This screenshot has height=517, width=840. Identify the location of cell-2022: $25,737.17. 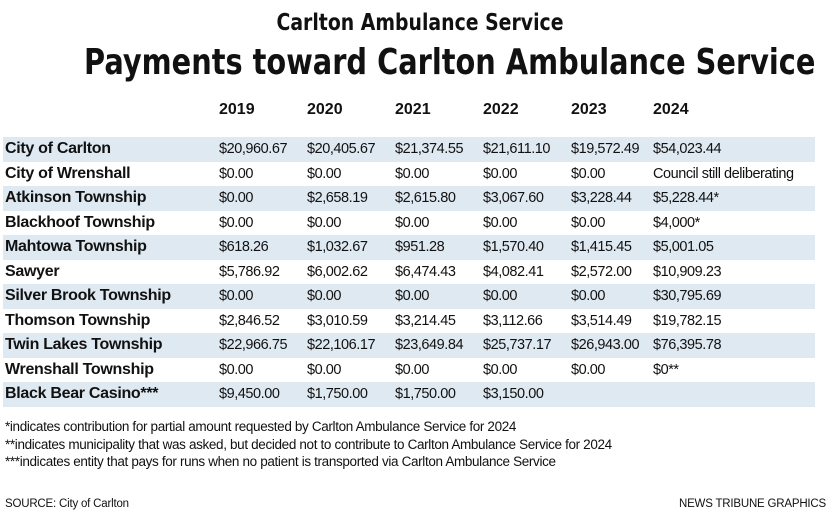
(525, 345).